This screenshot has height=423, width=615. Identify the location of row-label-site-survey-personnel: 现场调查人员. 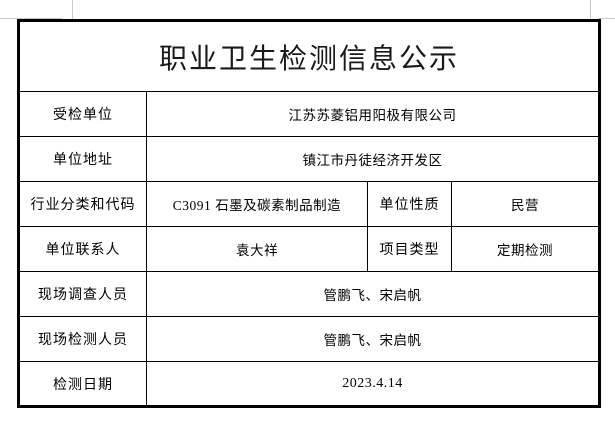
(82, 294).